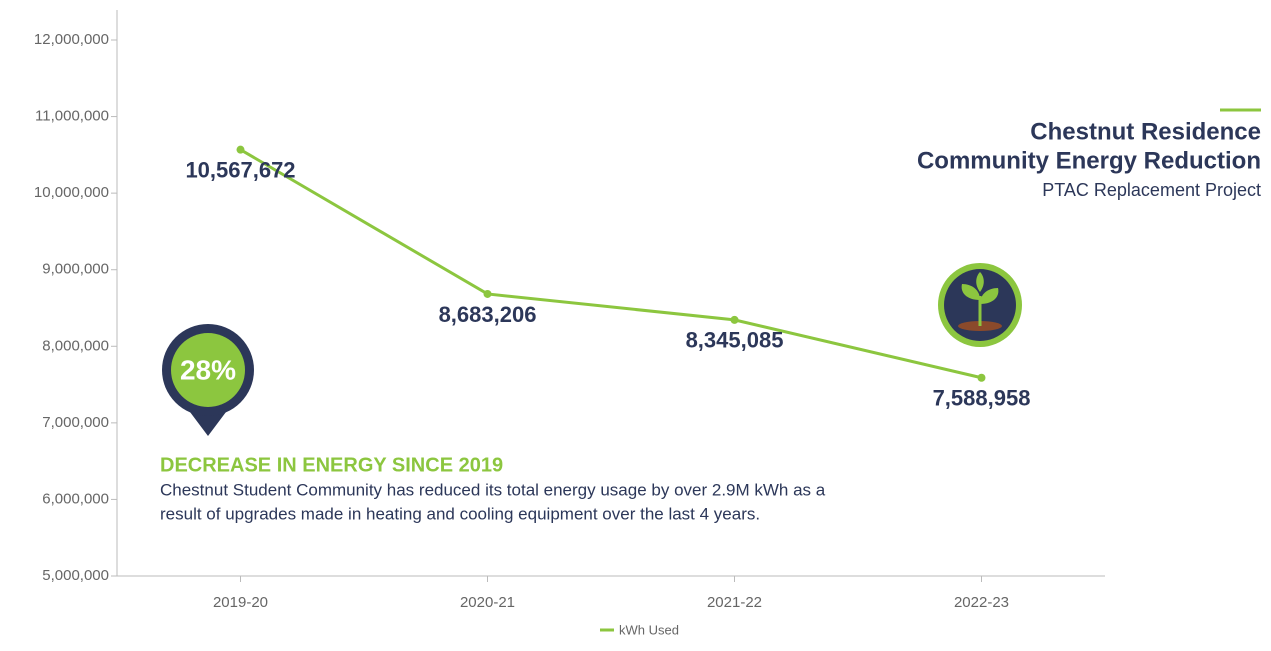  I want to click on badge: 28%, so click(208, 380).